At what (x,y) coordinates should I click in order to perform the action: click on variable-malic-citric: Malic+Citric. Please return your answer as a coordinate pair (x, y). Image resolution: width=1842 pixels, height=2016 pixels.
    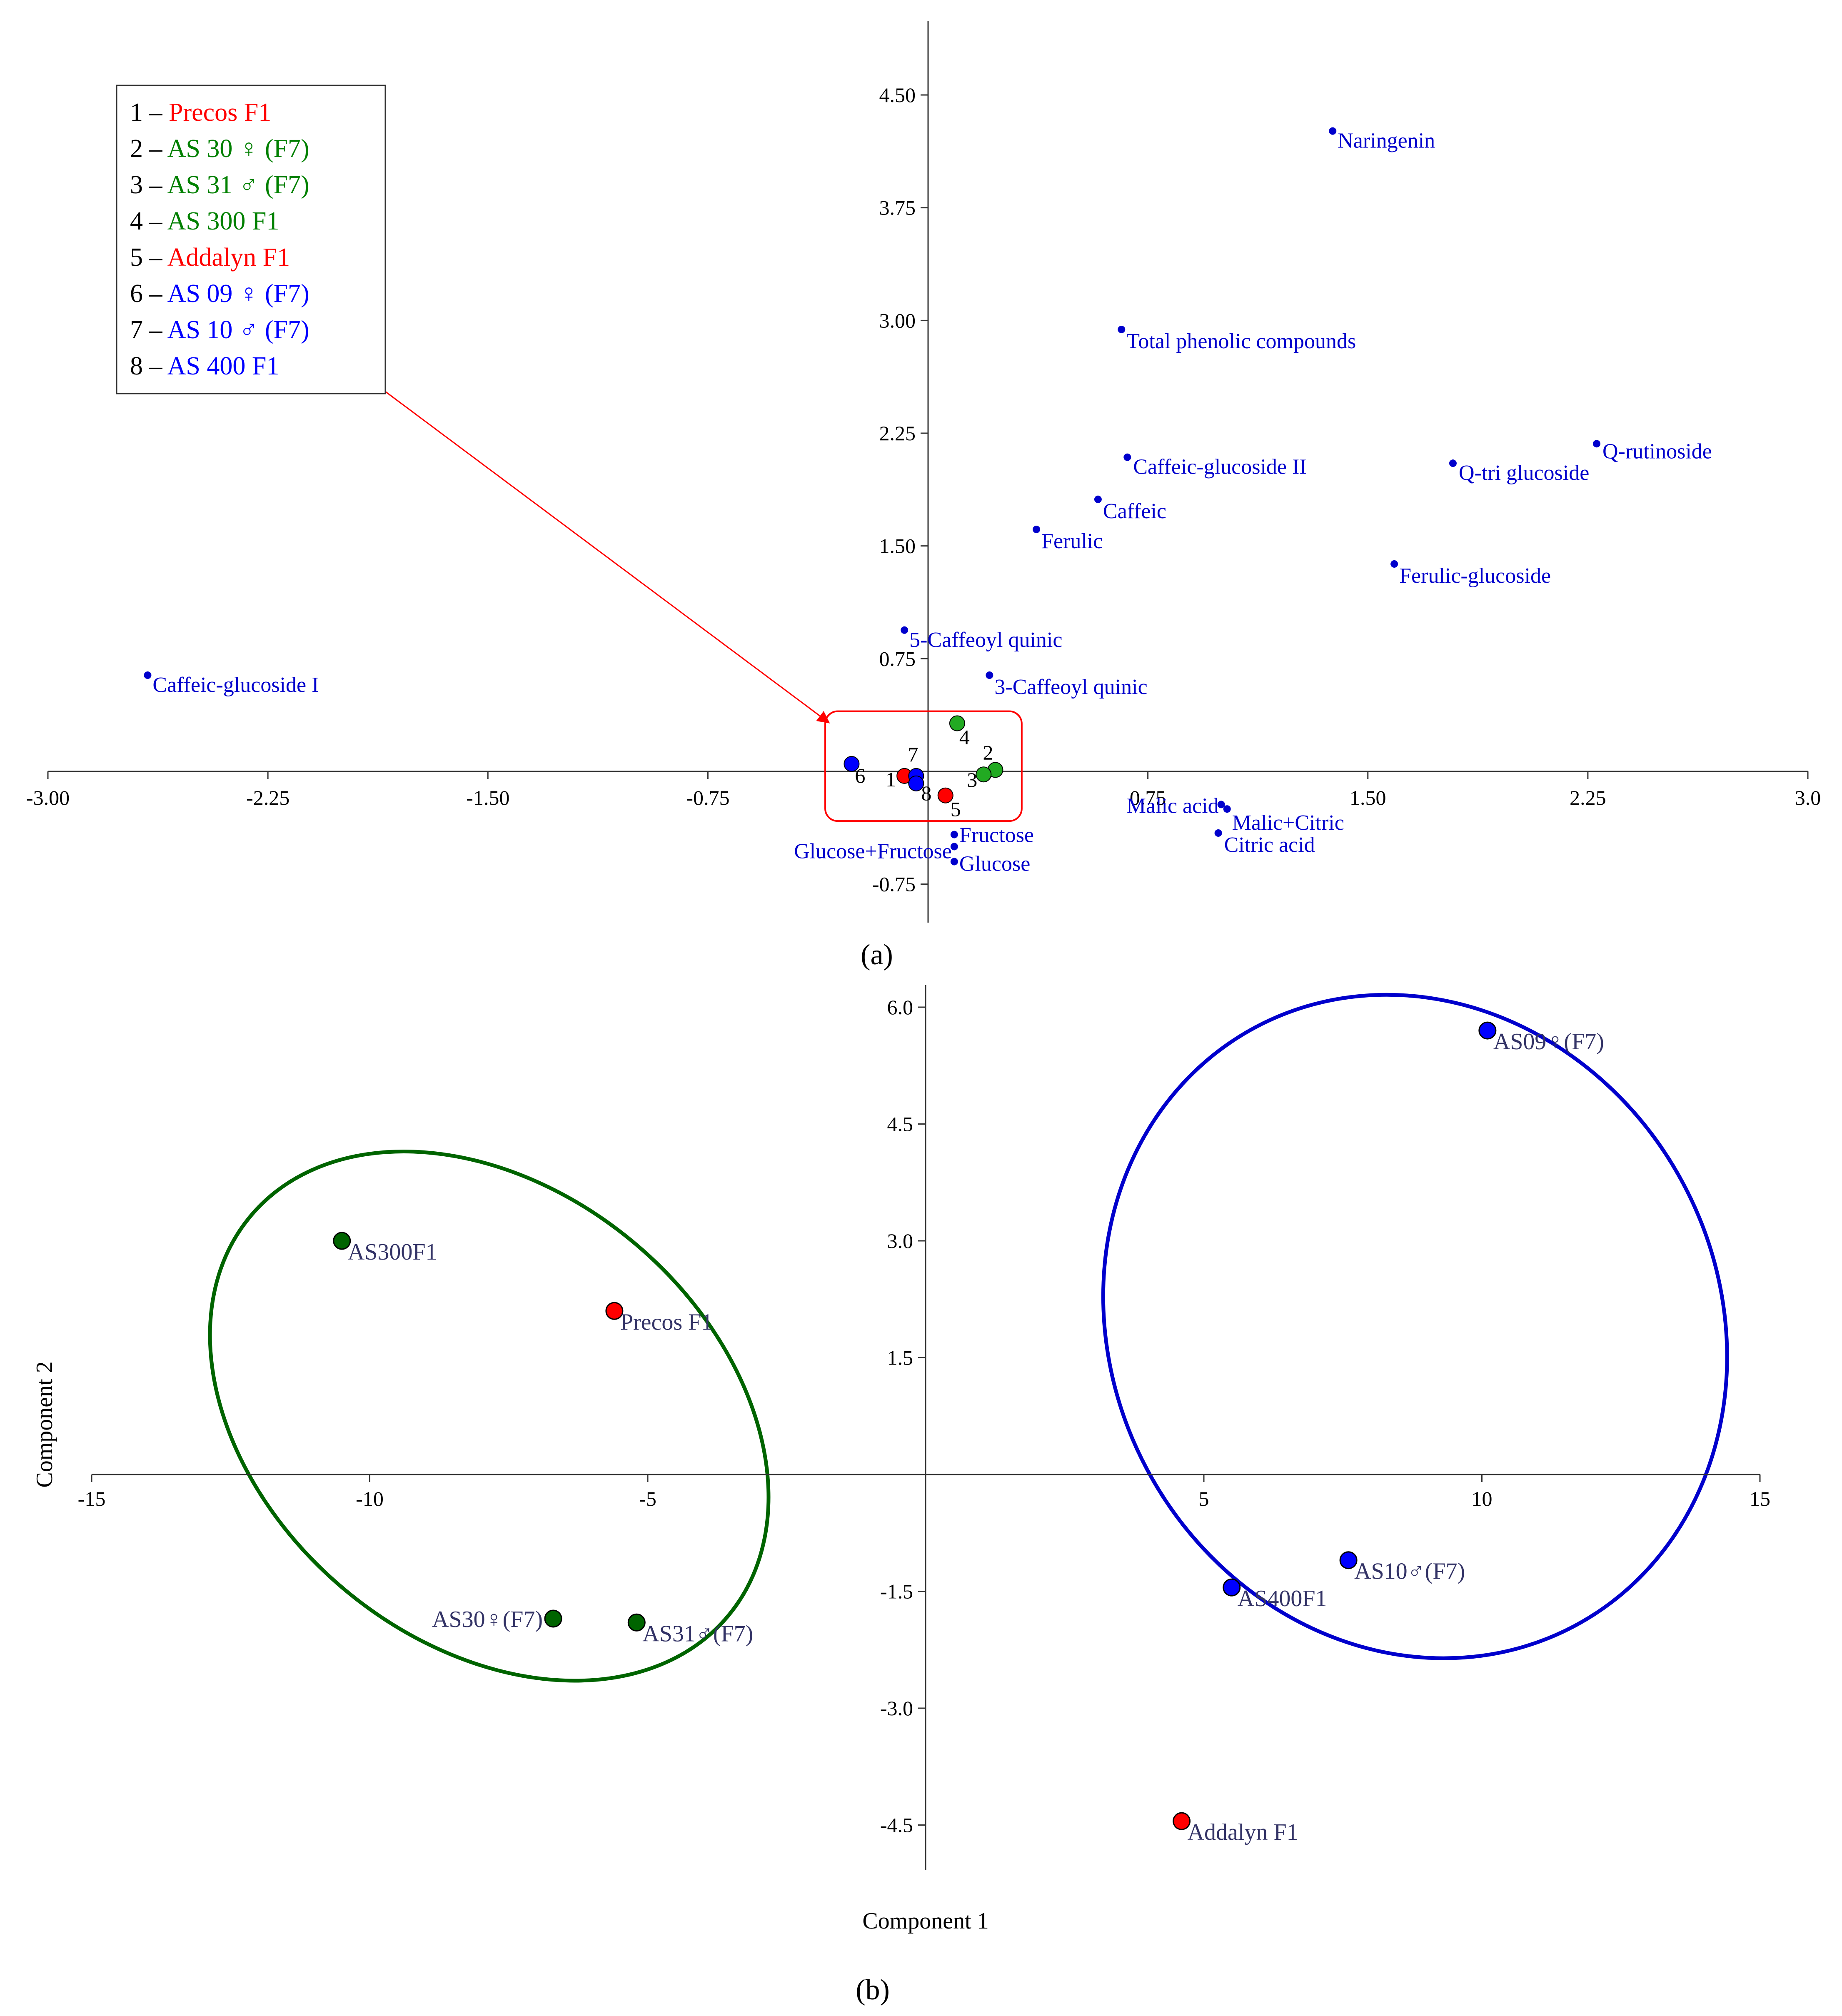
    Looking at the image, I should click on (1283, 820).